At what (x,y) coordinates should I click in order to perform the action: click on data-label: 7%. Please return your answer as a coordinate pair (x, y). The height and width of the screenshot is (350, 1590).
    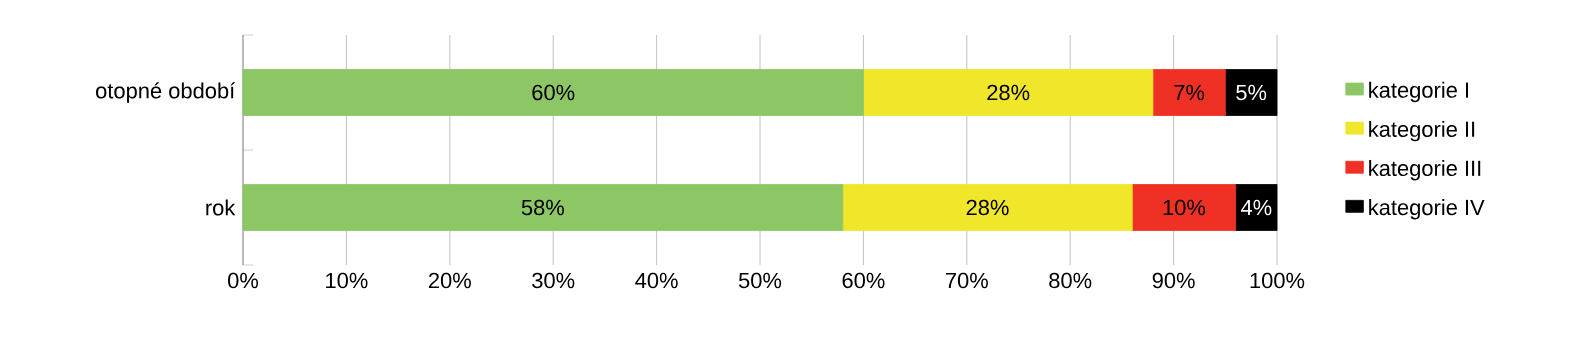
    Looking at the image, I should click on (1189, 92).